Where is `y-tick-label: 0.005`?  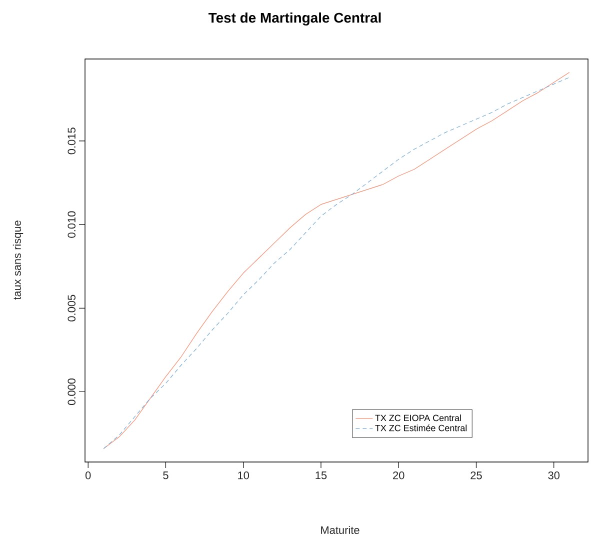
y-tick-label: 0.005 is located at coordinates (72, 308).